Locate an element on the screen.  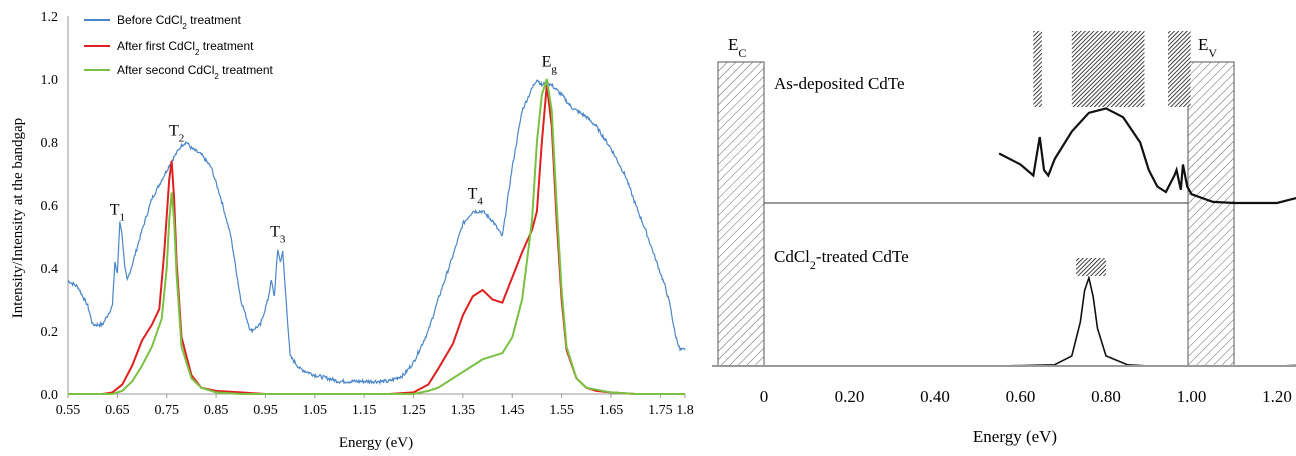
left-y-tick-label: 0.8 is located at coordinates (50, 143).